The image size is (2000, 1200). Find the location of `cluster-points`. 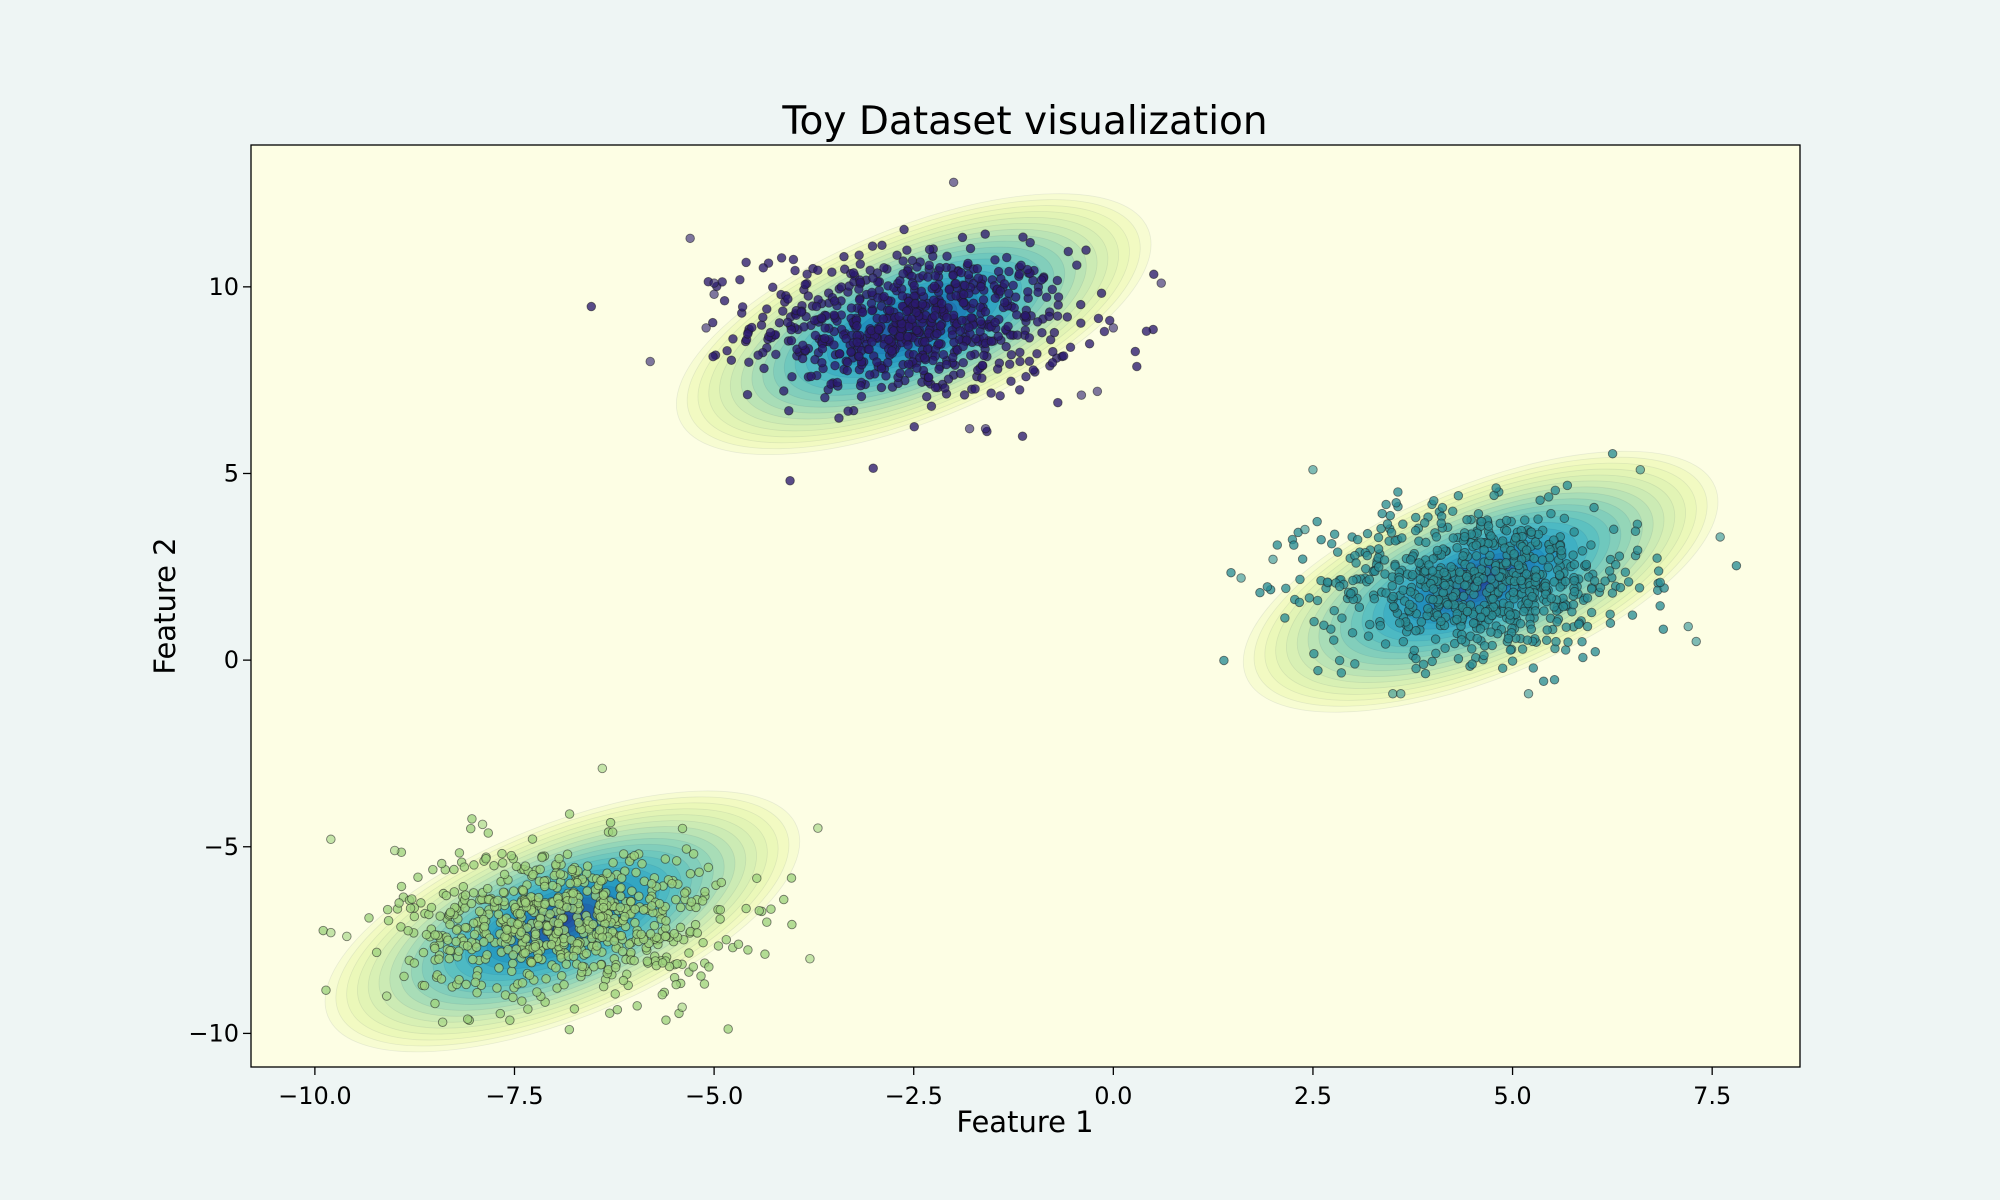

cluster-points is located at coordinates (1480, 573).